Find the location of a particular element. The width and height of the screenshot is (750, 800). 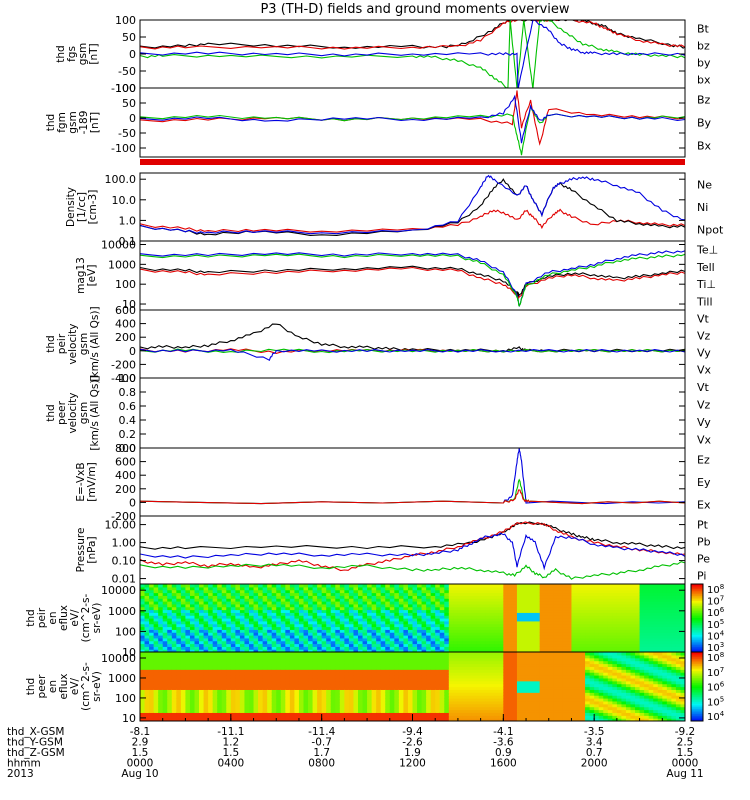

series-By is located at coordinates (412, 130).